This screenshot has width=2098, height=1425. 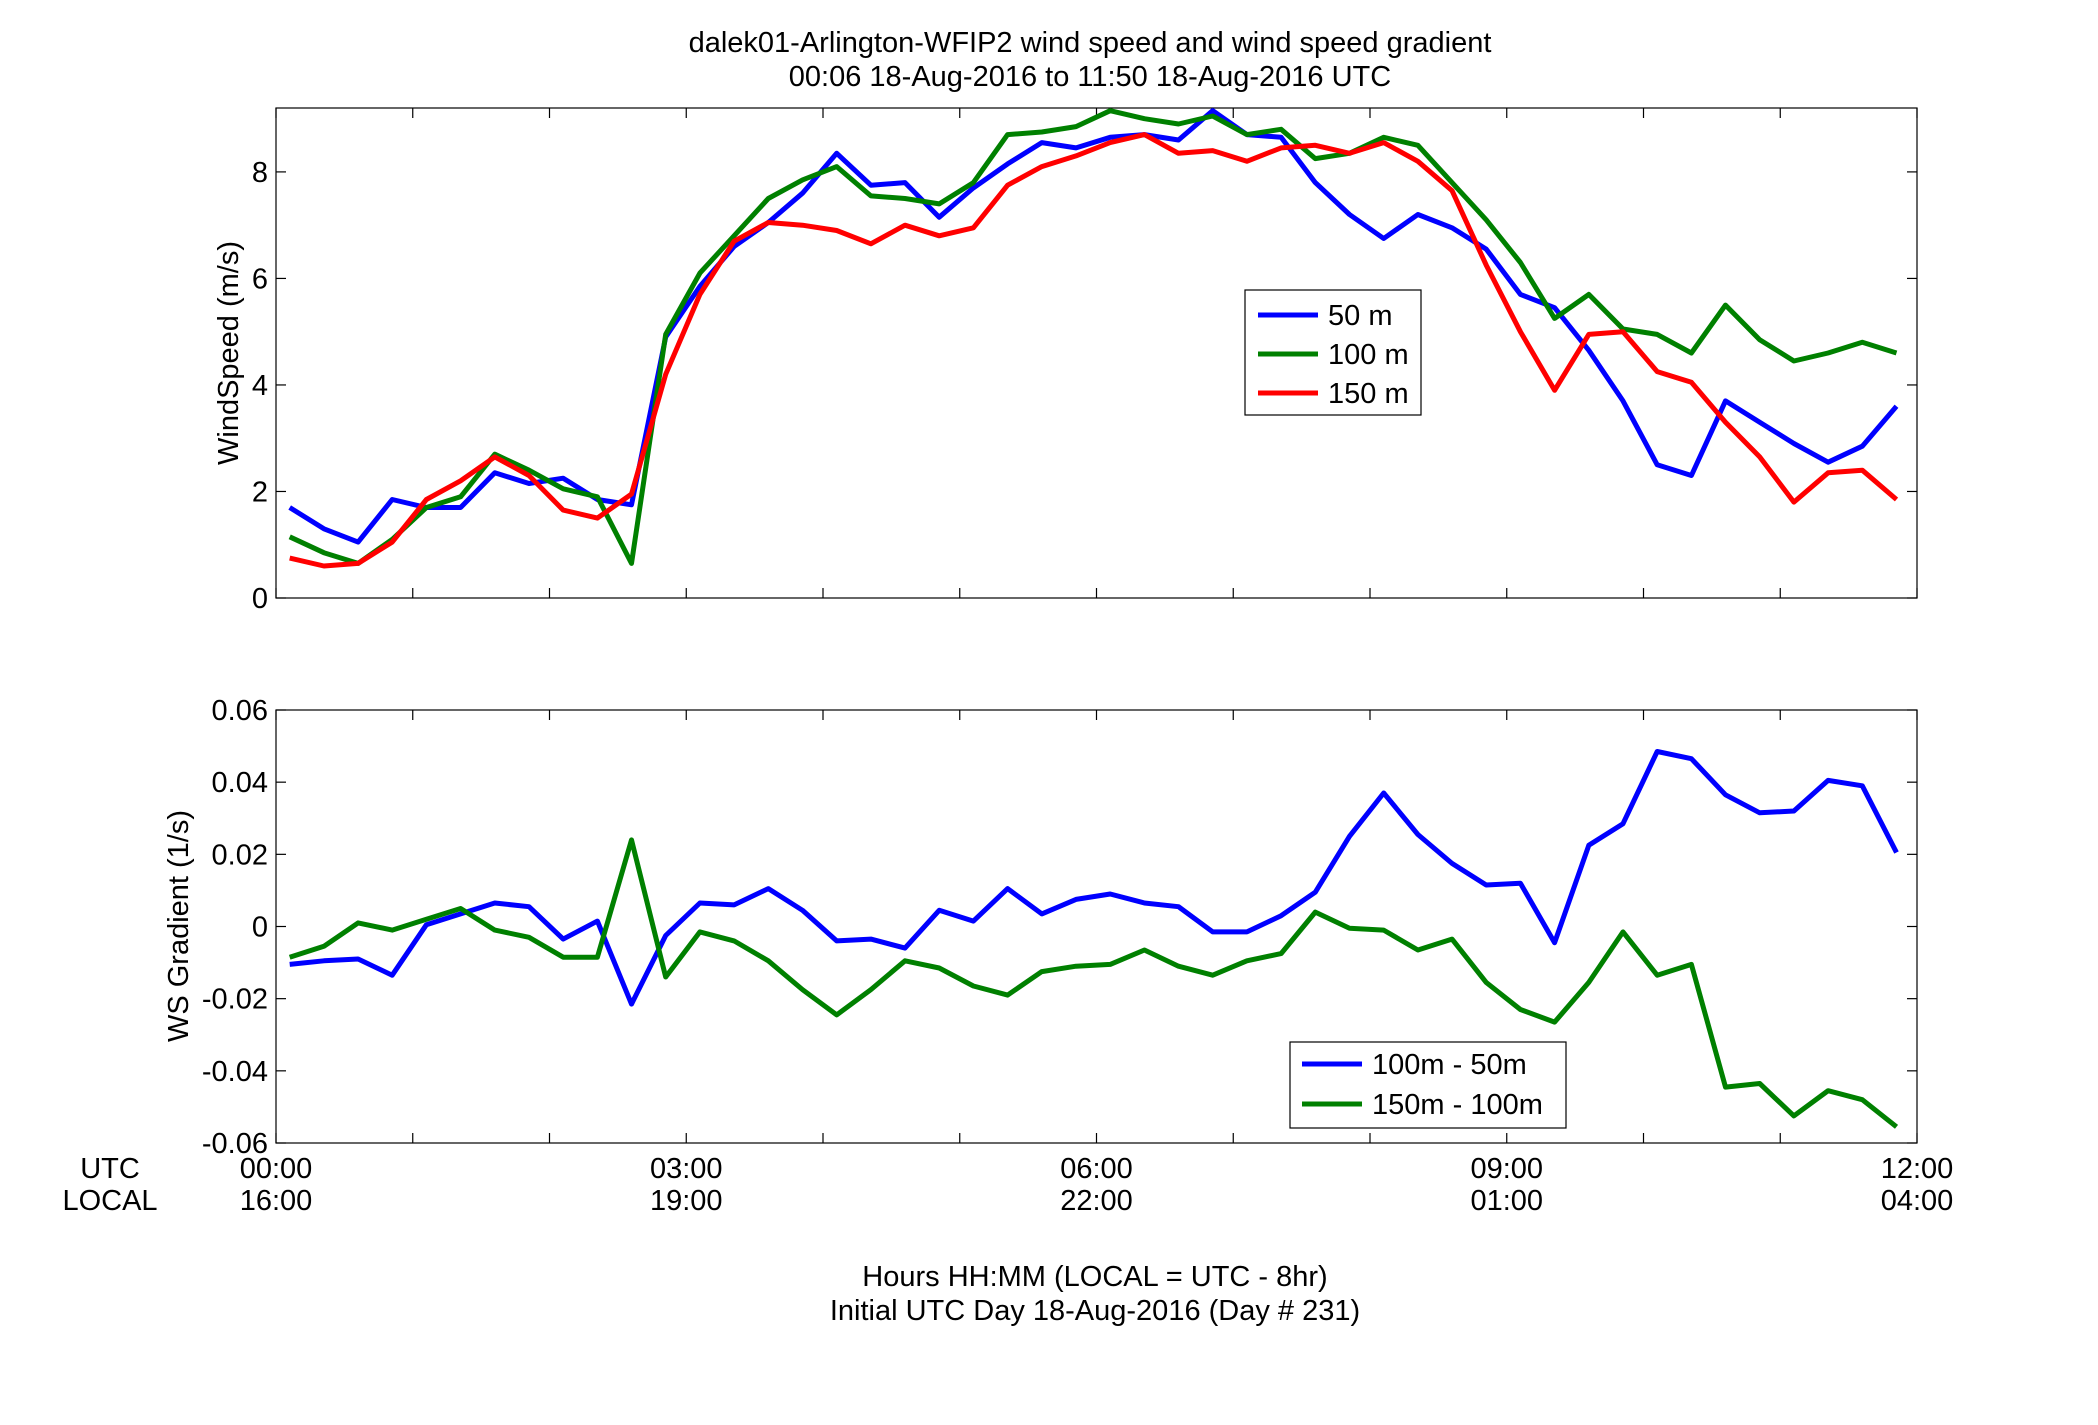 What do you see at coordinates (235, 1072) in the screenshot?
I see `grad-ytick-label: -0.04` at bounding box center [235, 1072].